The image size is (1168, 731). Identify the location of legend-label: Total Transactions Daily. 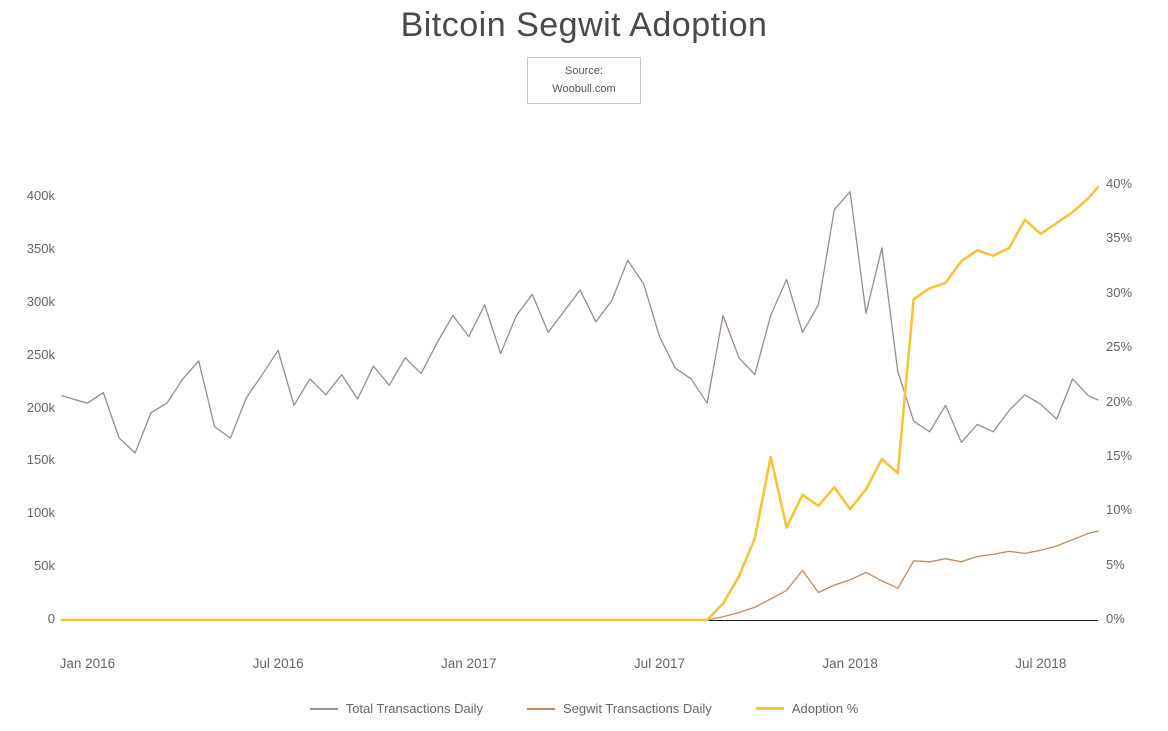
(414, 708).